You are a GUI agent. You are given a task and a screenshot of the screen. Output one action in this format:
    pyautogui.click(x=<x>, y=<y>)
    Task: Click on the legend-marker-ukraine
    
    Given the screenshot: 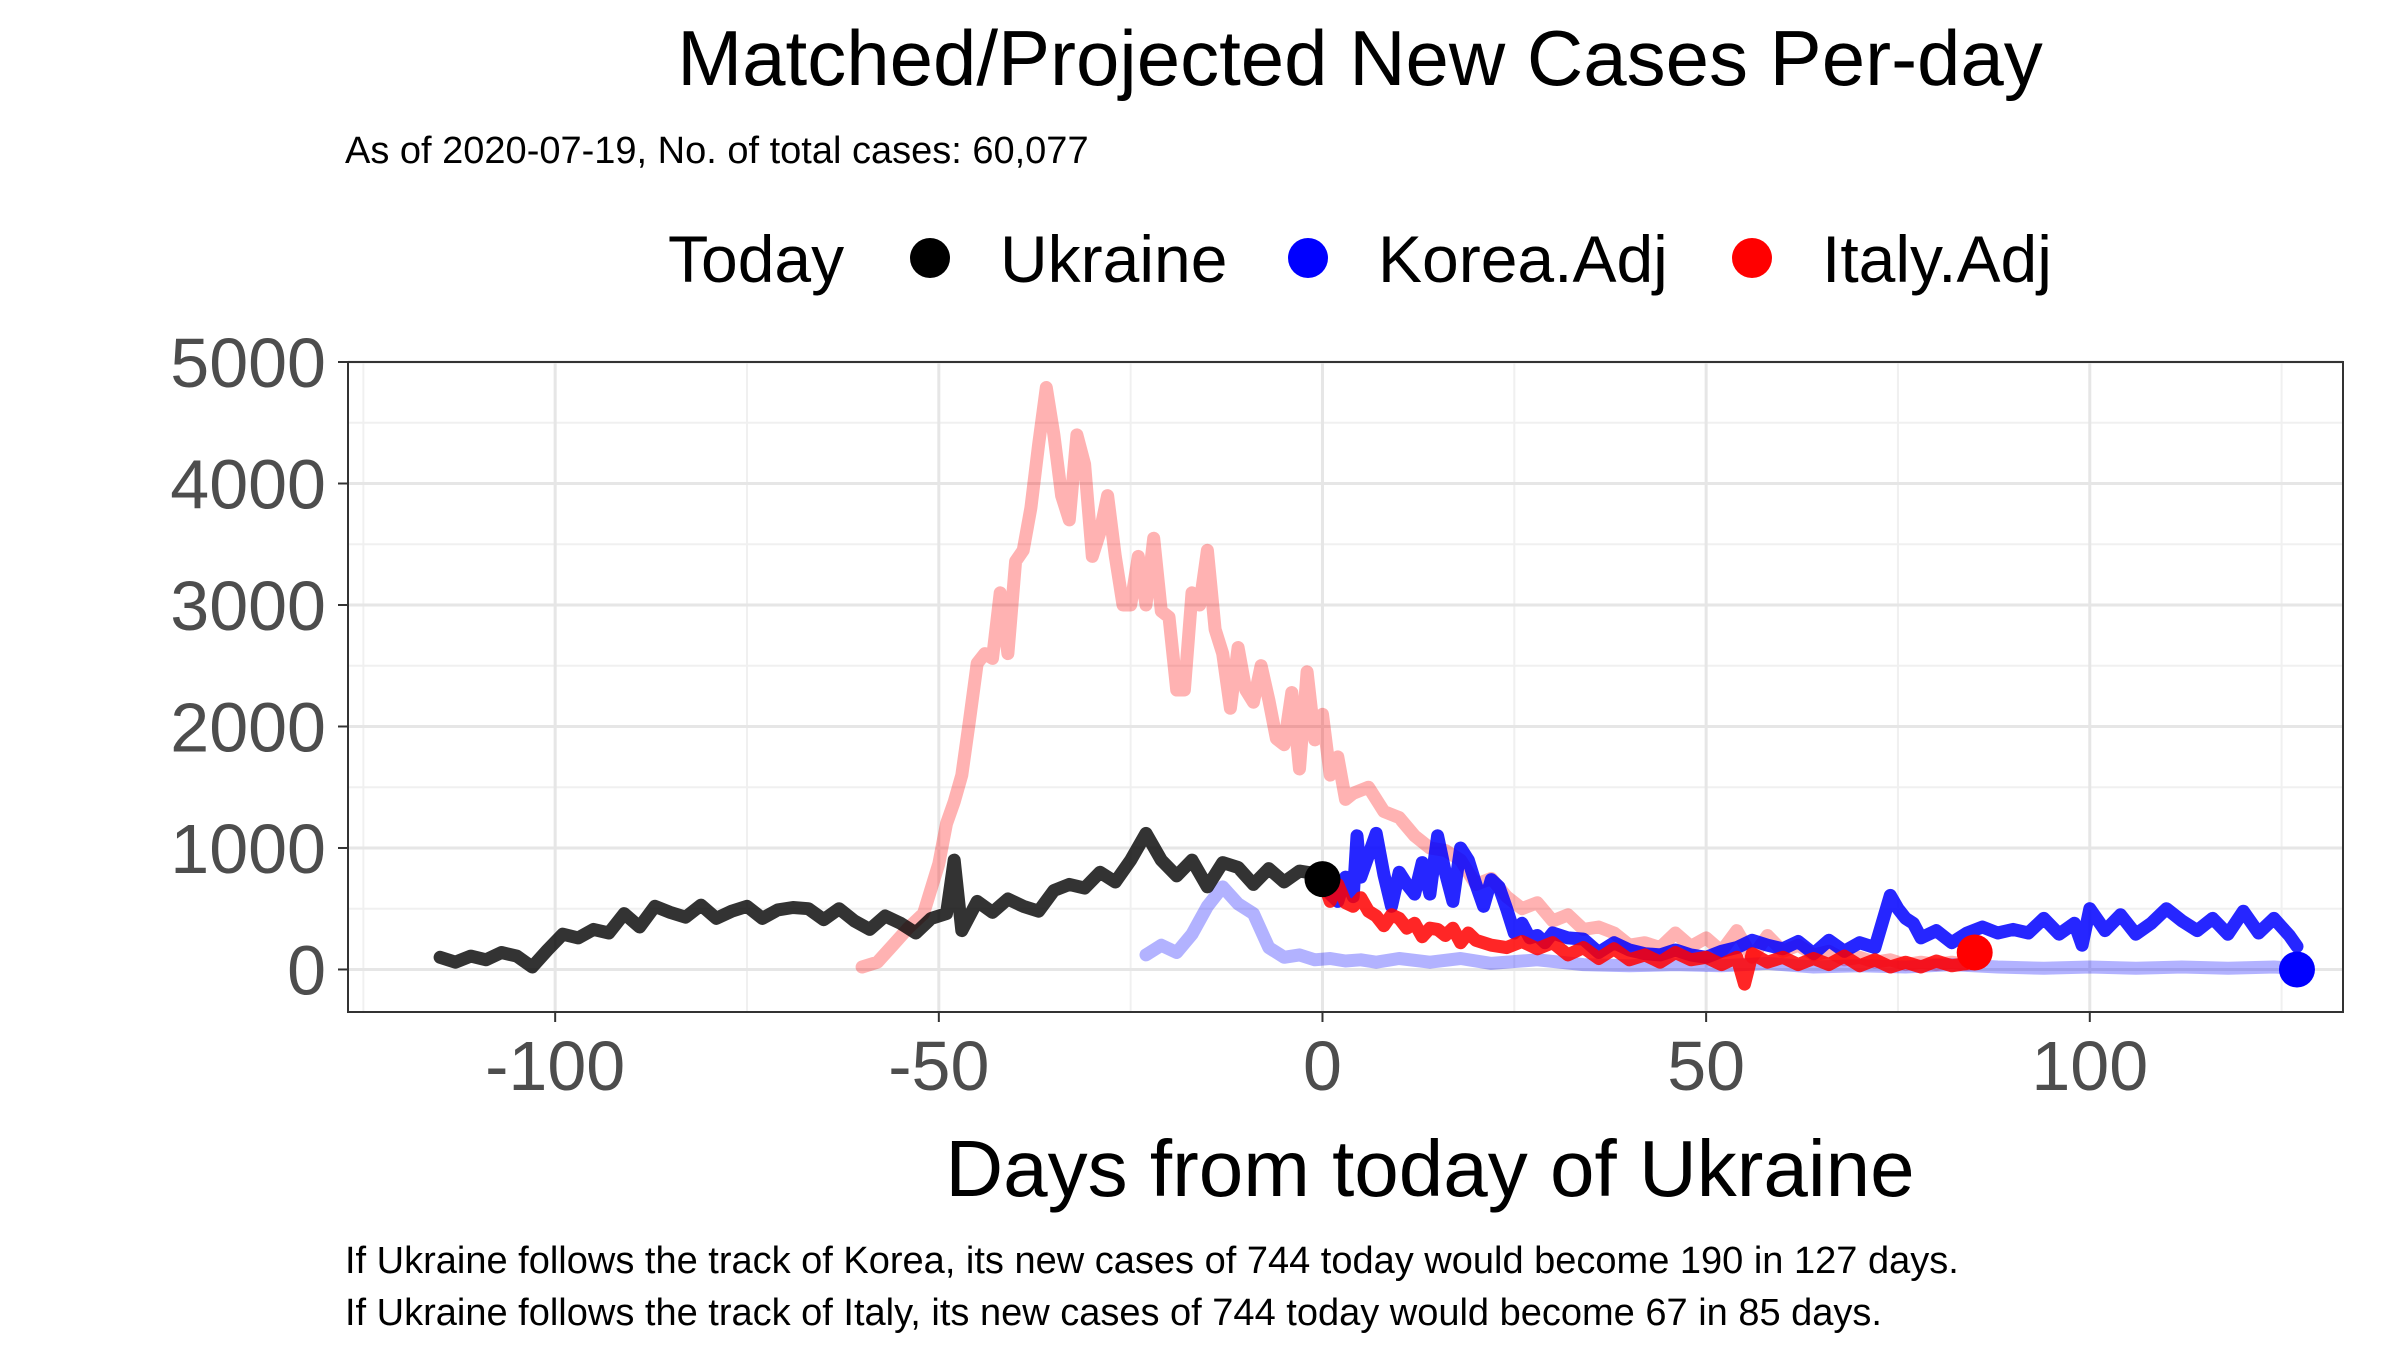 What is the action you would take?
    pyautogui.click(x=930, y=258)
    